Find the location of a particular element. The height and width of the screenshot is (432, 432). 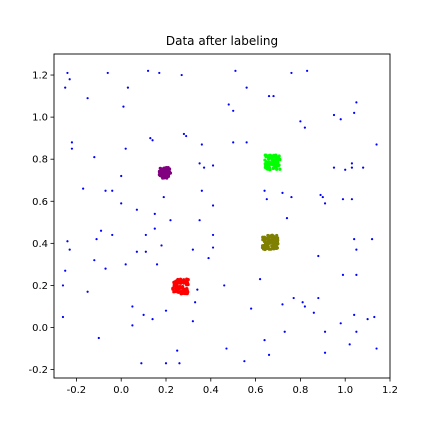

y-tick-label: -0.2 is located at coordinates (38, 370).